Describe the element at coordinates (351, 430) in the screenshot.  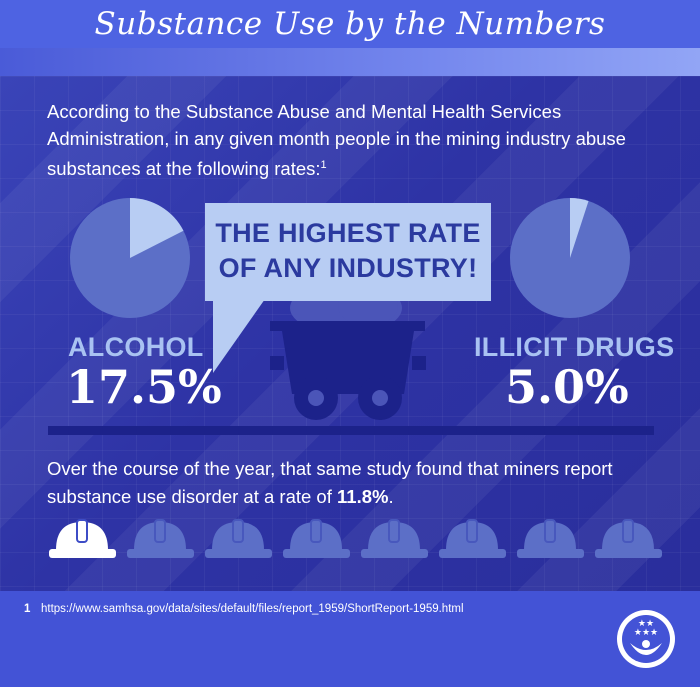
I see `cart-track` at that location.